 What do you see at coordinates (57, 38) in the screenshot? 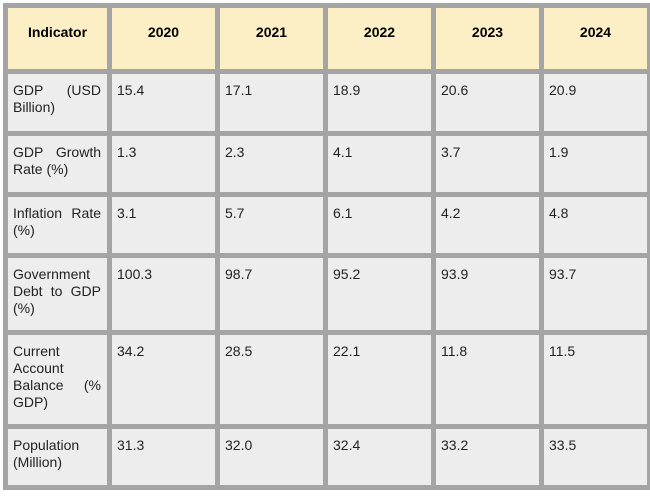
I see `column-header-indicator: Indicator` at bounding box center [57, 38].